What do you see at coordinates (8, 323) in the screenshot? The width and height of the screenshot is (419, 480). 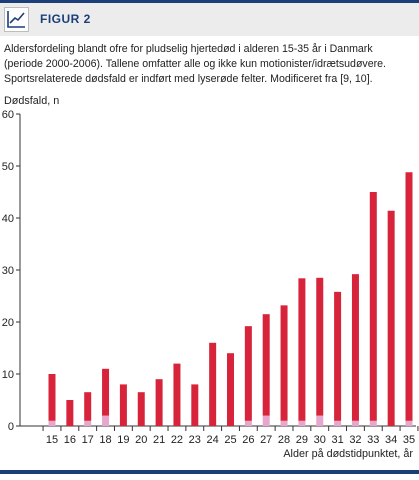 I see `y-tick-label: 20` at bounding box center [8, 323].